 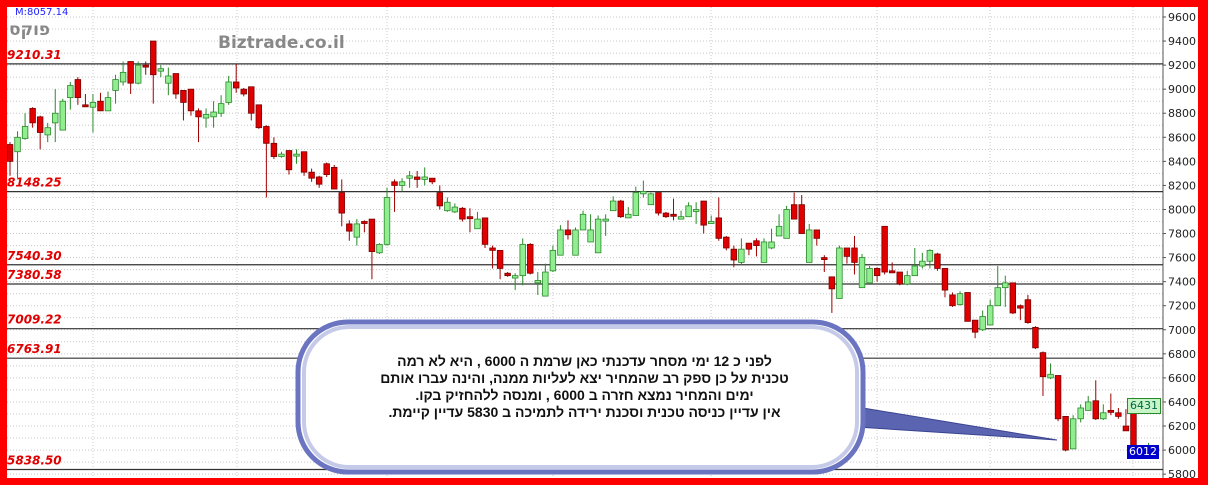 I want to click on y-tick-label: 6800, so click(x=1182, y=354).